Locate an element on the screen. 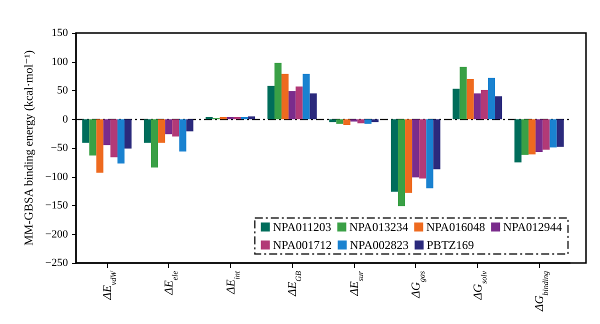  y-tick-label: −100 is located at coordinates (56, 176).